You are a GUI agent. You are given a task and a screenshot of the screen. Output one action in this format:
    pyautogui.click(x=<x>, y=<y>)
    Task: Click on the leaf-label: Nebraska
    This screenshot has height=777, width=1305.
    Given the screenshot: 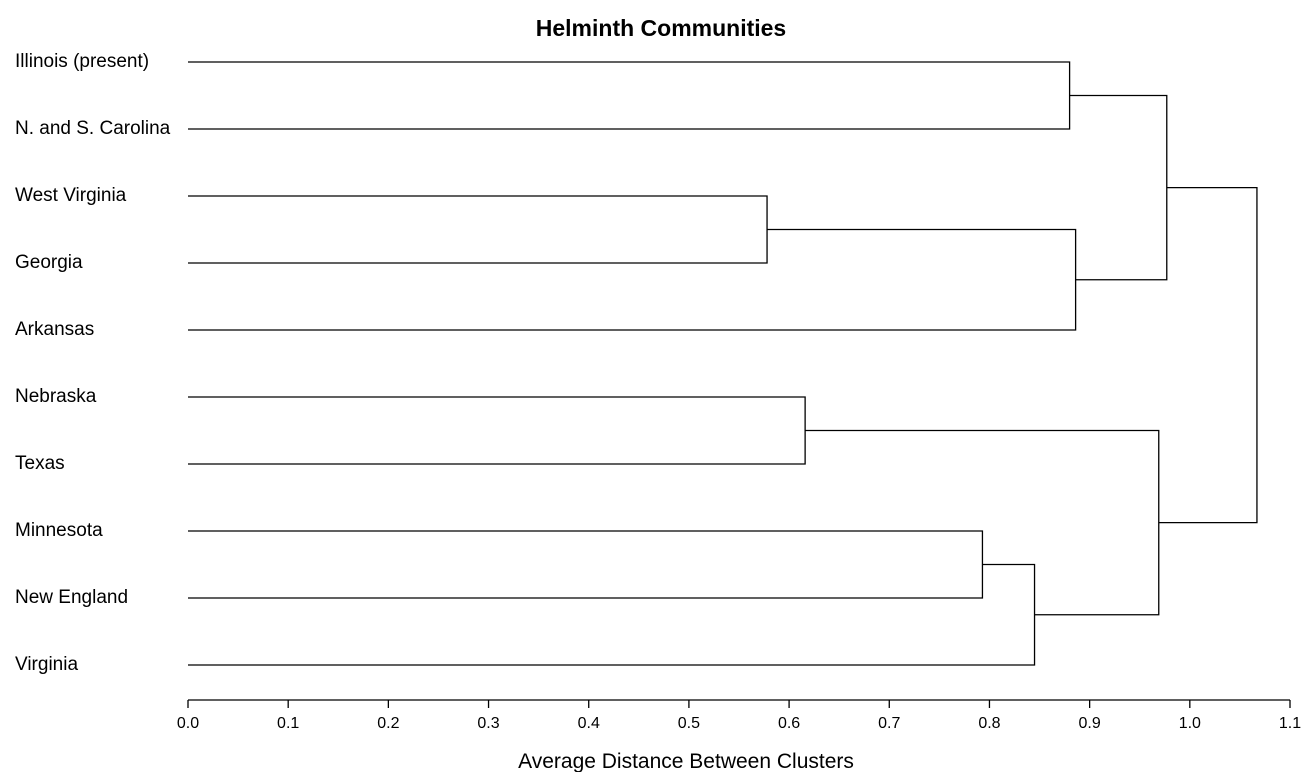 What is the action you would take?
    pyautogui.click(x=56, y=396)
    